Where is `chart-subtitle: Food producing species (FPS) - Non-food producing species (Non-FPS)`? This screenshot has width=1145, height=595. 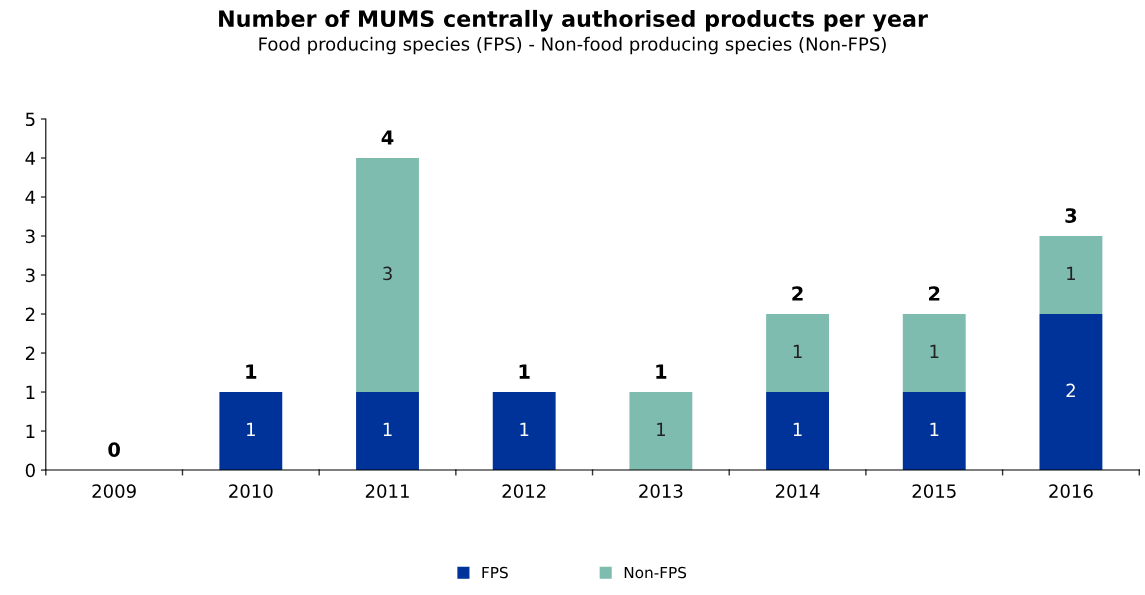 chart-subtitle: Food producing species (FPS) - Non-food producing species (Non-FPS) is located at coordinates (572, 45).